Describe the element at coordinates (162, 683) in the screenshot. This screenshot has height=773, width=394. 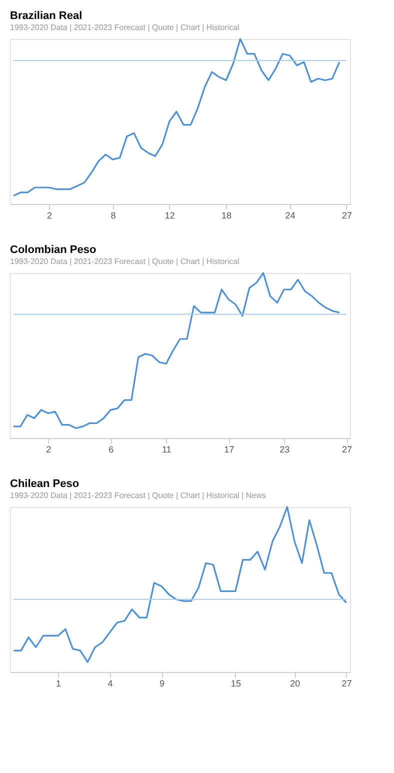
I see `x-tick-label: 9` at that location.